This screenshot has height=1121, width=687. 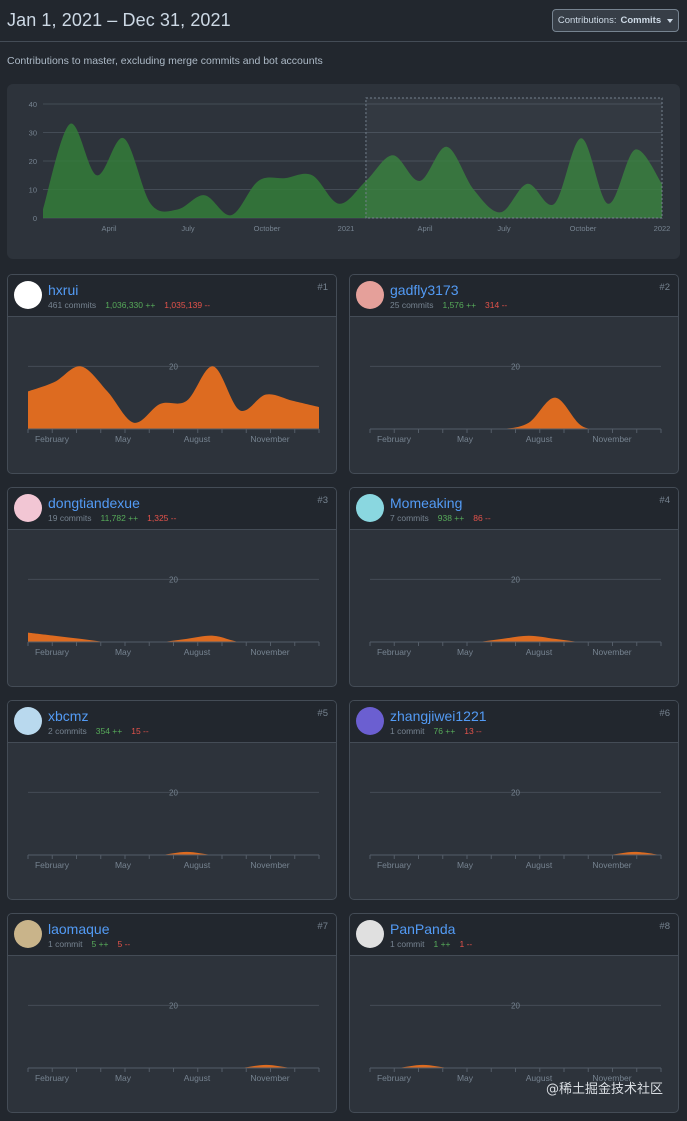 What do you see at coordinates (664, 500) in the screenshot?
I see `contributor-rank: #4` at bounding box center [664, 500].